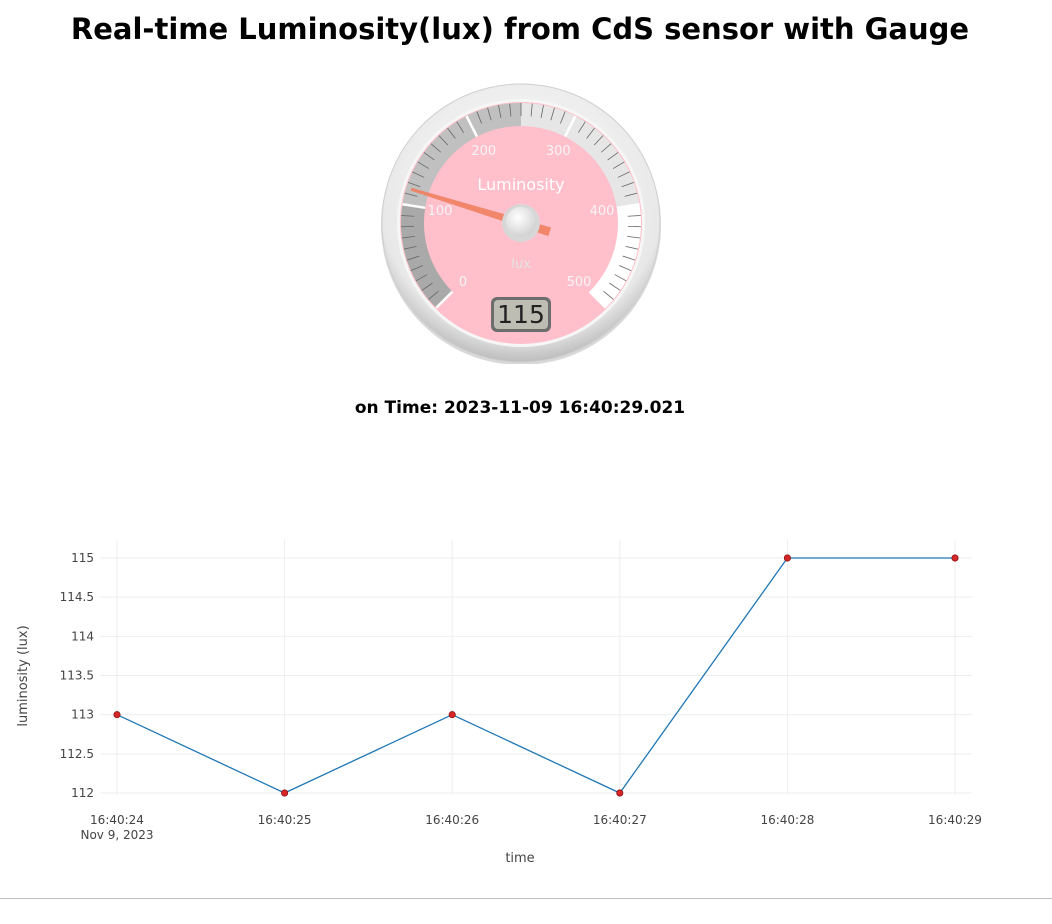 The image size is (1052, 924). Describe the element at coordinates (82, 715) in the screenshot. I see `chart-y-tick-label: 113` at that location.